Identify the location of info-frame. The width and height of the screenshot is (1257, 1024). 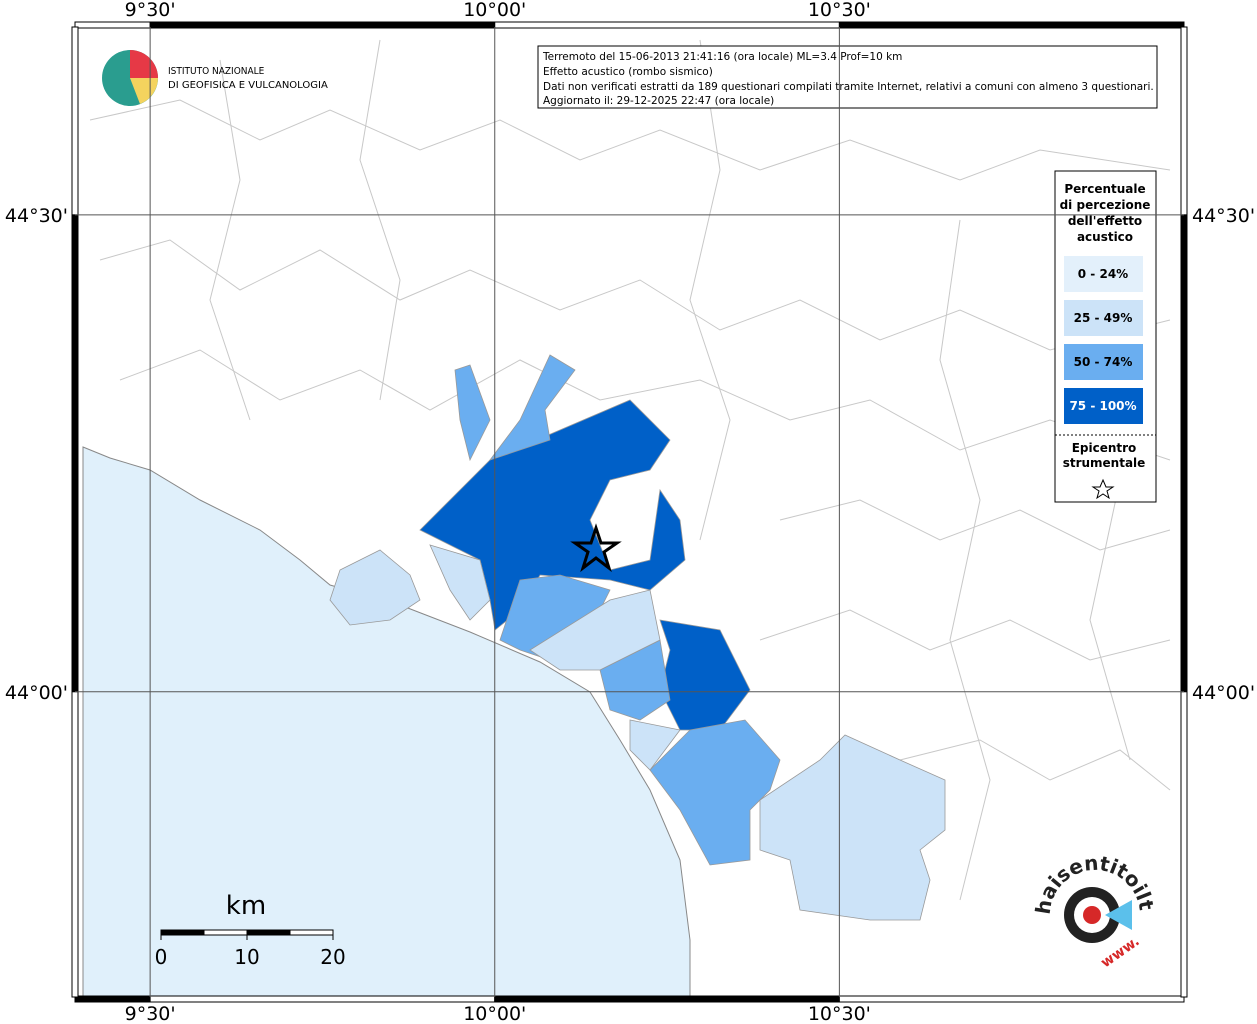
(847, 77).